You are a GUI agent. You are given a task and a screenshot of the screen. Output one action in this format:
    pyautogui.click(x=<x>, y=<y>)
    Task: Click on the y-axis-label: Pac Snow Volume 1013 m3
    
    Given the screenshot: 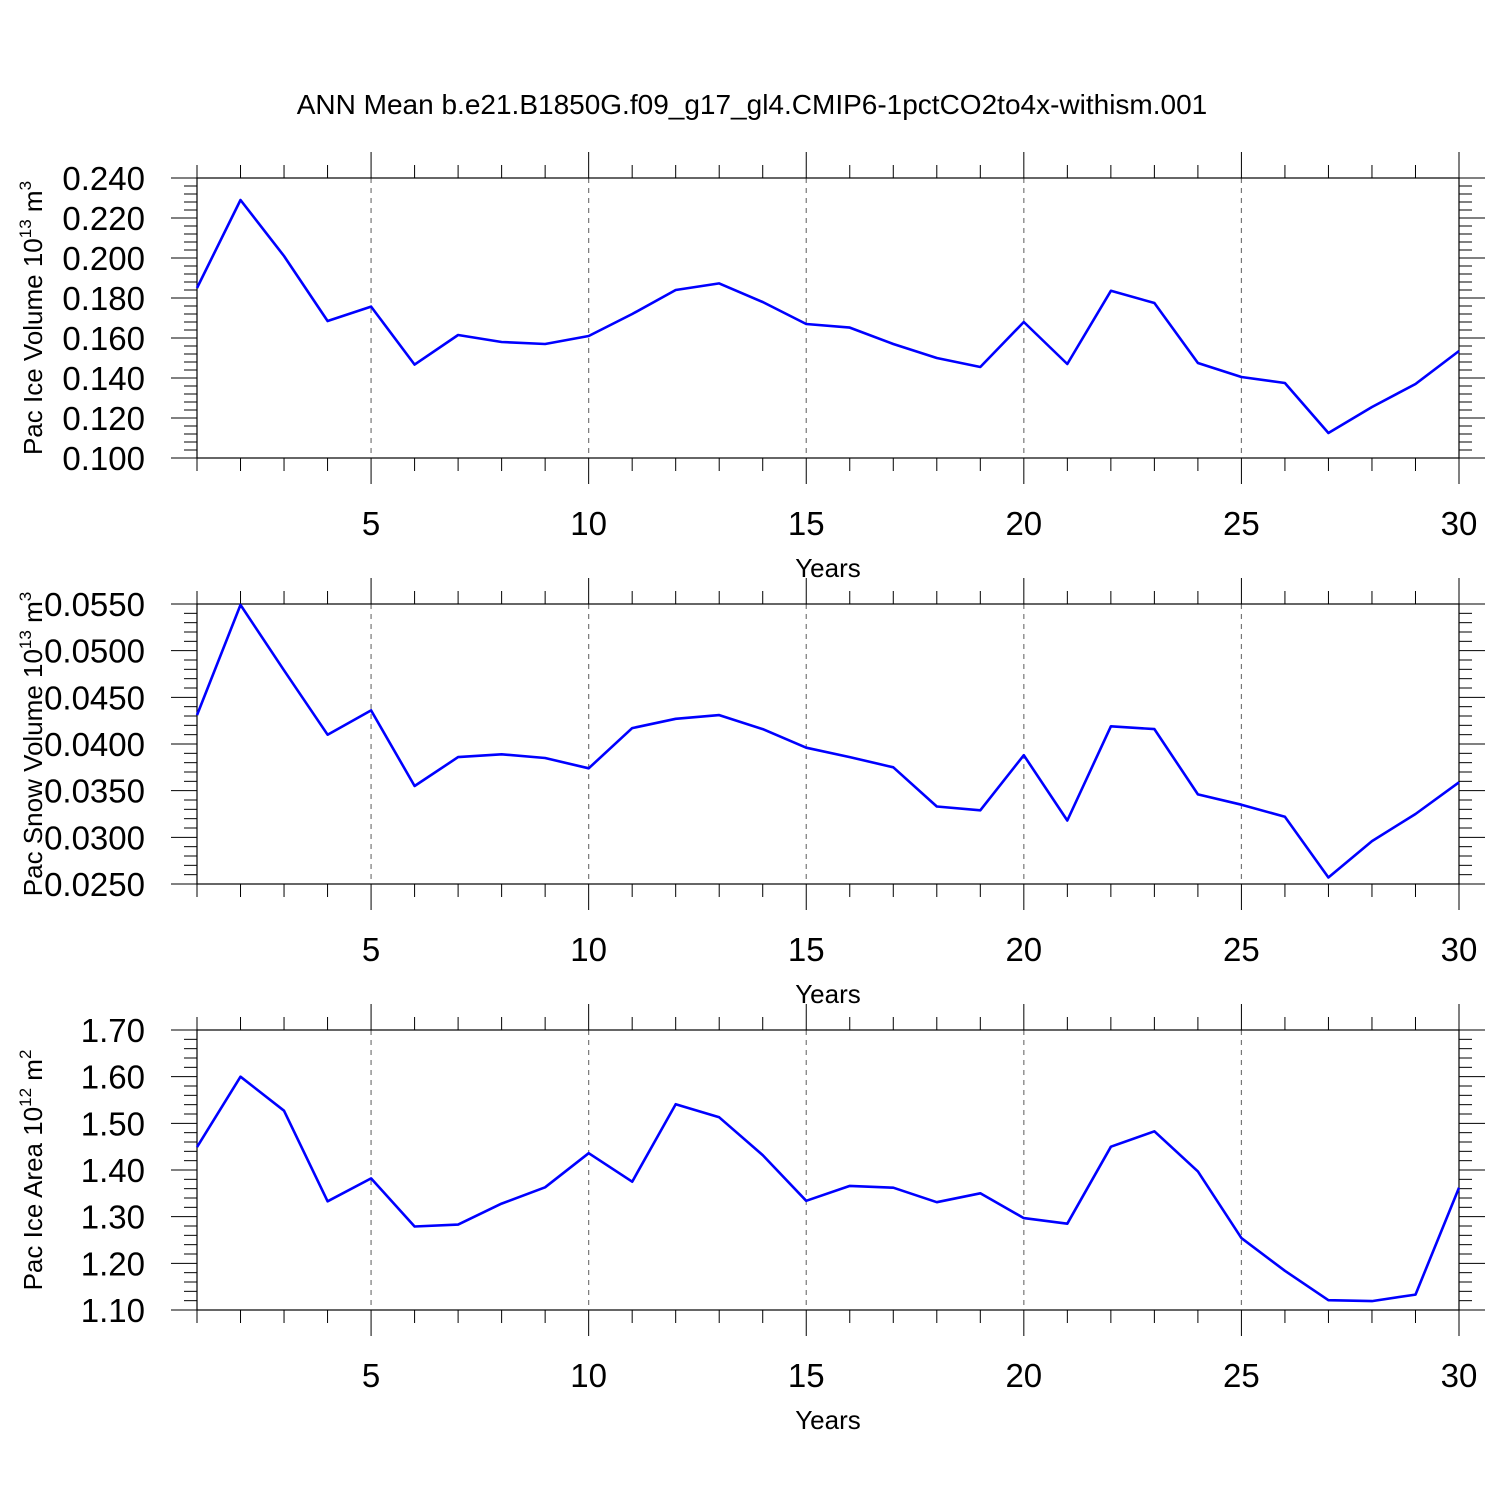 What is the action you would take?
    pyautogui.click(x=32, y=744)
    